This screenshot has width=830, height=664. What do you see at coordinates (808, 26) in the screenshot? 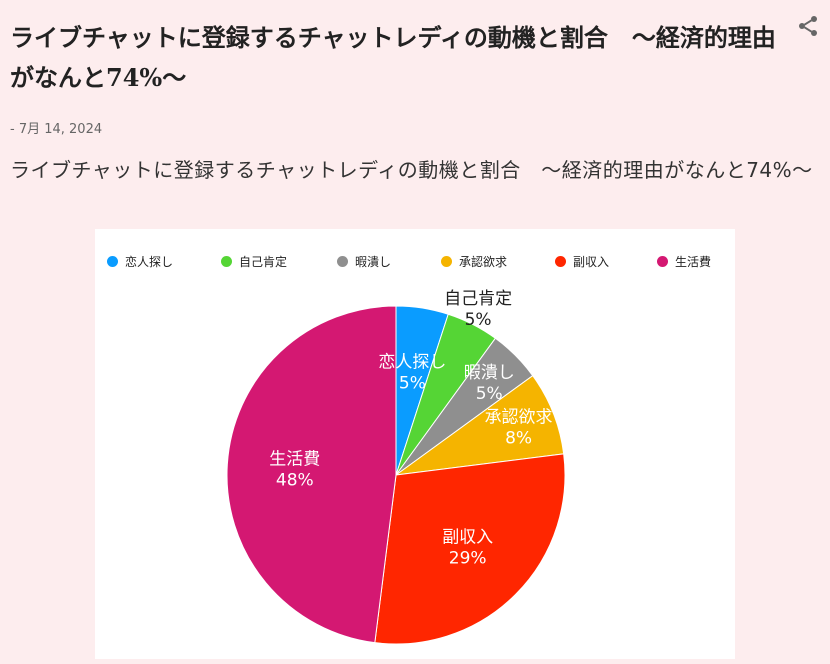
I see `share-icon` at bounding box center [808, 26].